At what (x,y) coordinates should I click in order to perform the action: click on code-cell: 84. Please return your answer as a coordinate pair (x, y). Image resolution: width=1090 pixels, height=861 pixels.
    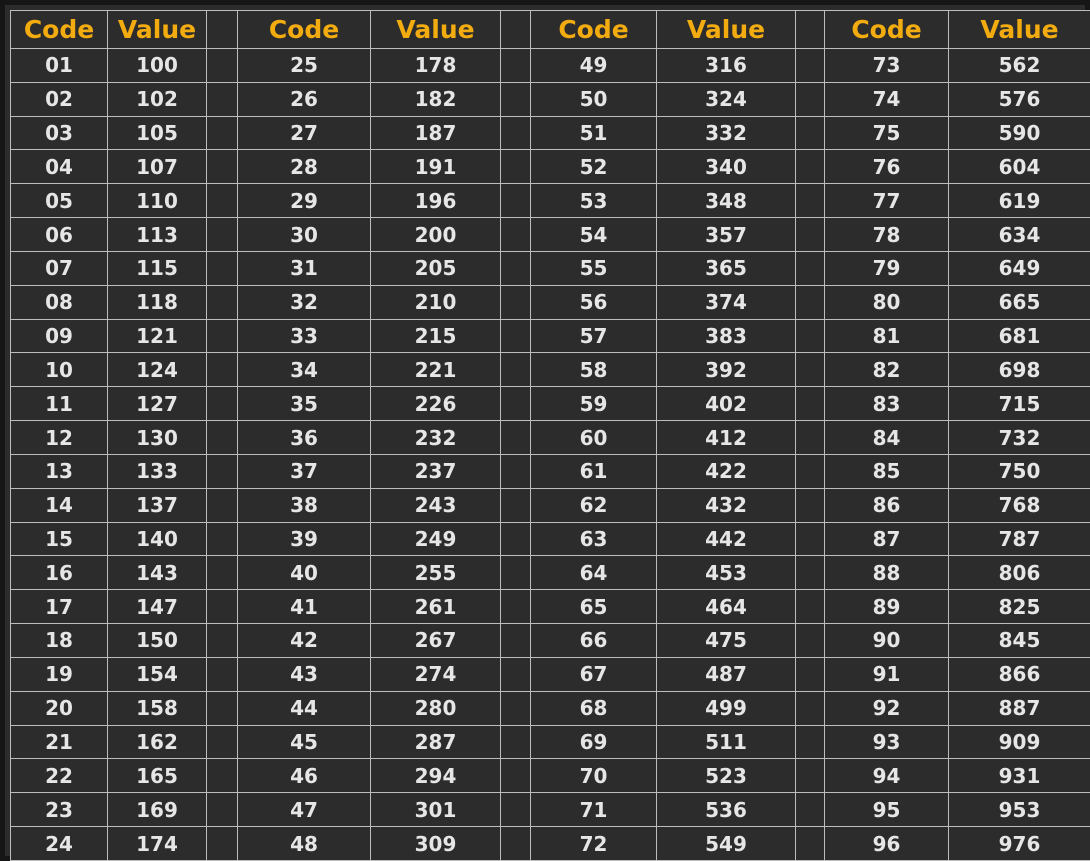
    Looking at the image, I should click on (886, 437).